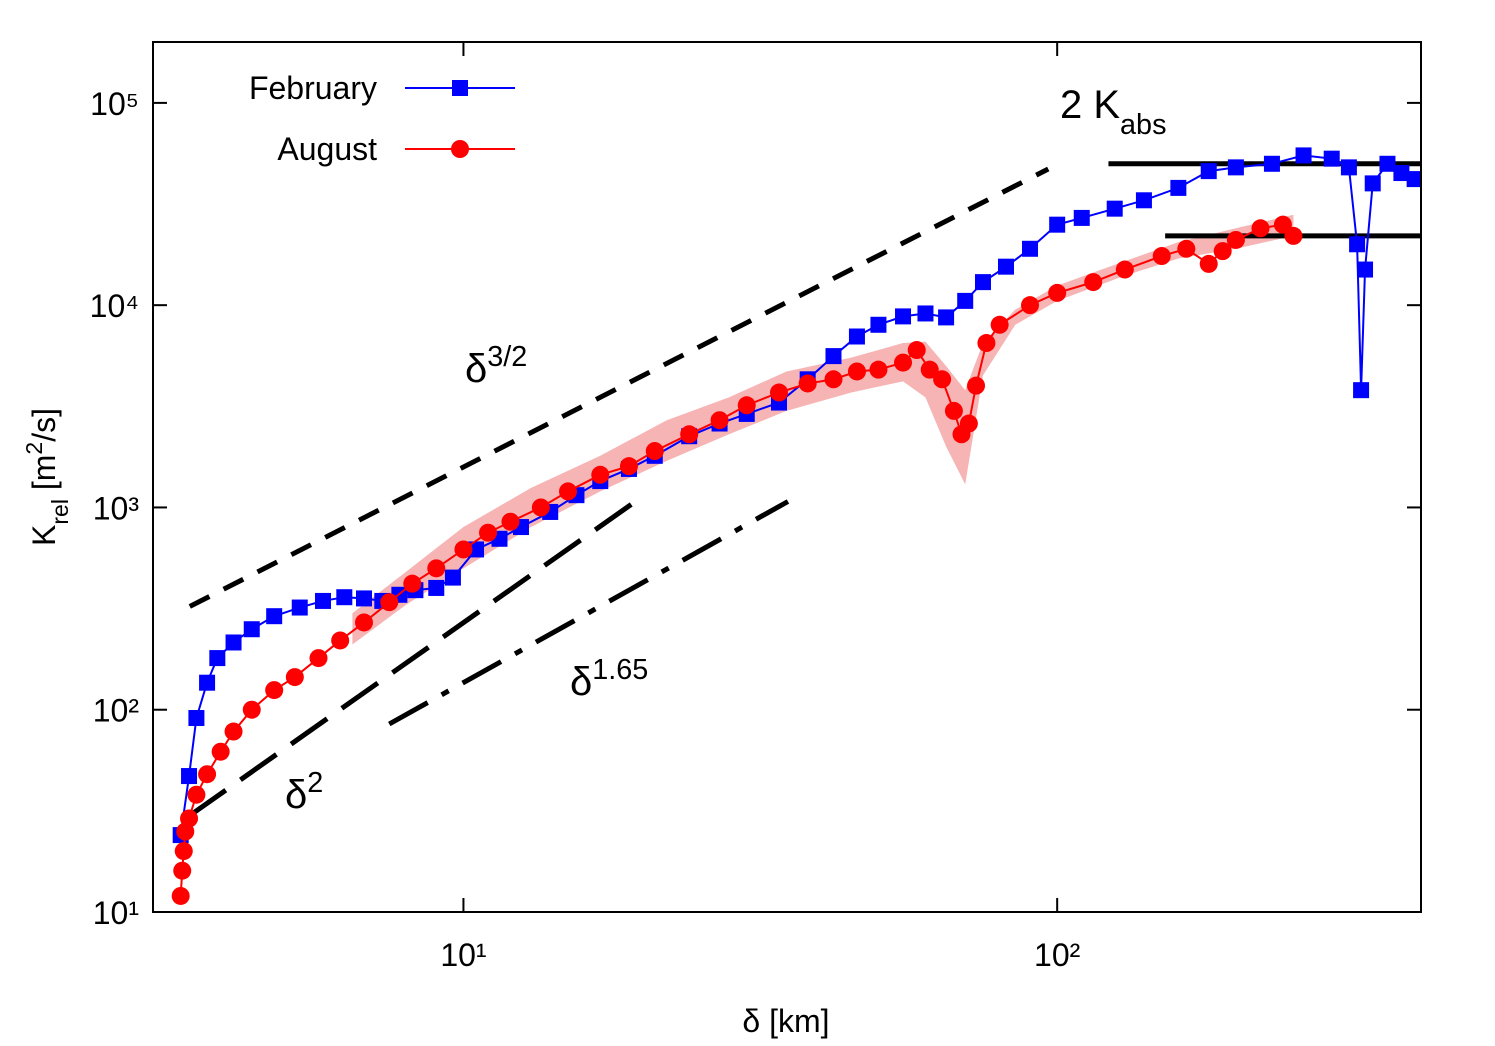  What do you see at coordinates (416, 656) in the screenshot?
I see `reference-line` at bounding box center [416, 656].